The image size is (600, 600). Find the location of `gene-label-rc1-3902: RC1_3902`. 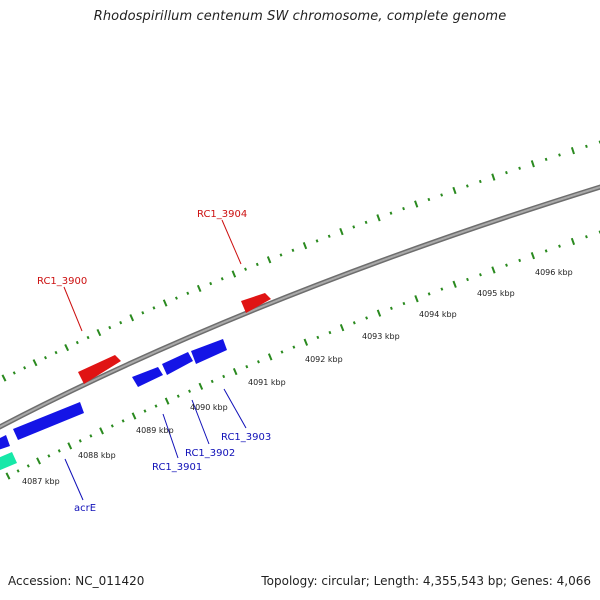

gene-label-rc1-3902: RC1_3902 is located at coordinates (210, 453).